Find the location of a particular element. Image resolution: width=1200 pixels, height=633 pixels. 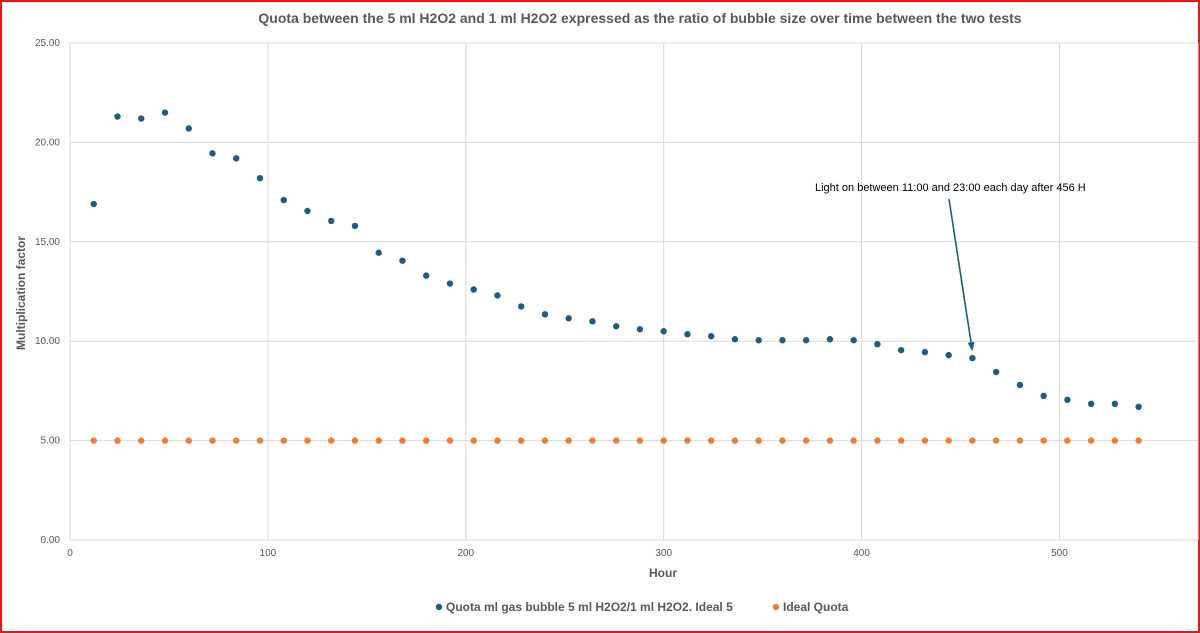

x-tick-label: 200 is located at coordinates (465, 553).